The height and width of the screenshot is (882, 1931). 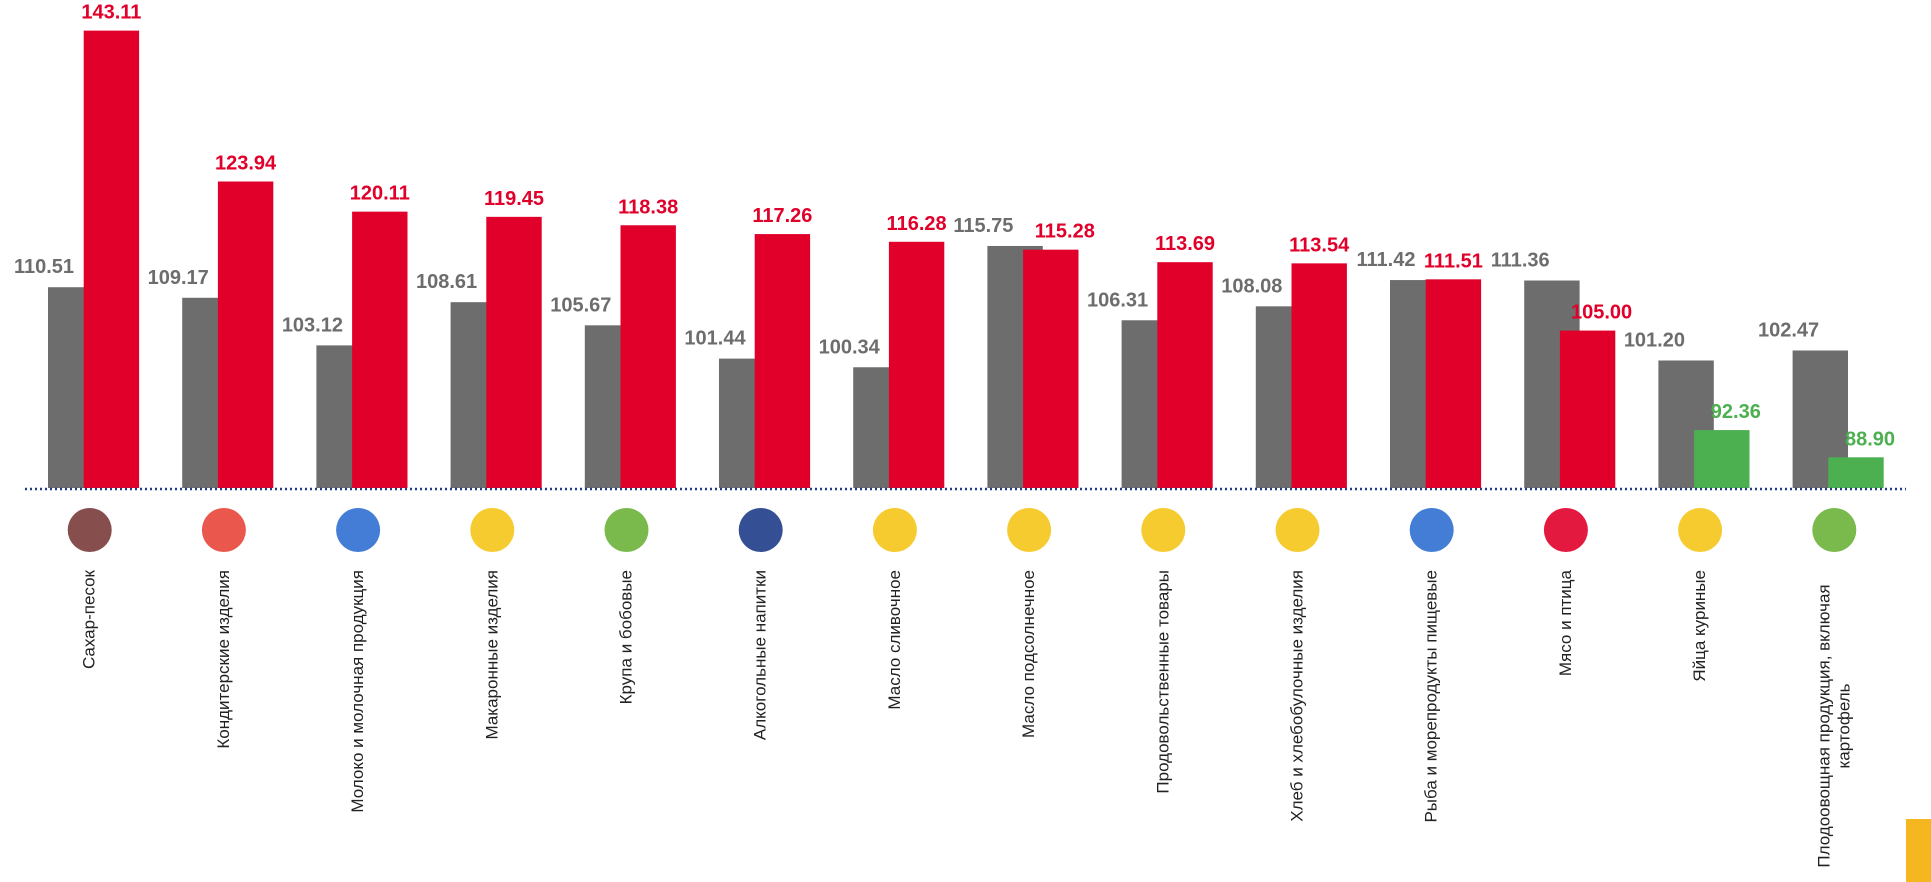 What do you see at coordinates (1251, 286) in the screenshot?
I see `value-label: 108.08` at bounding box center [1251, 286].